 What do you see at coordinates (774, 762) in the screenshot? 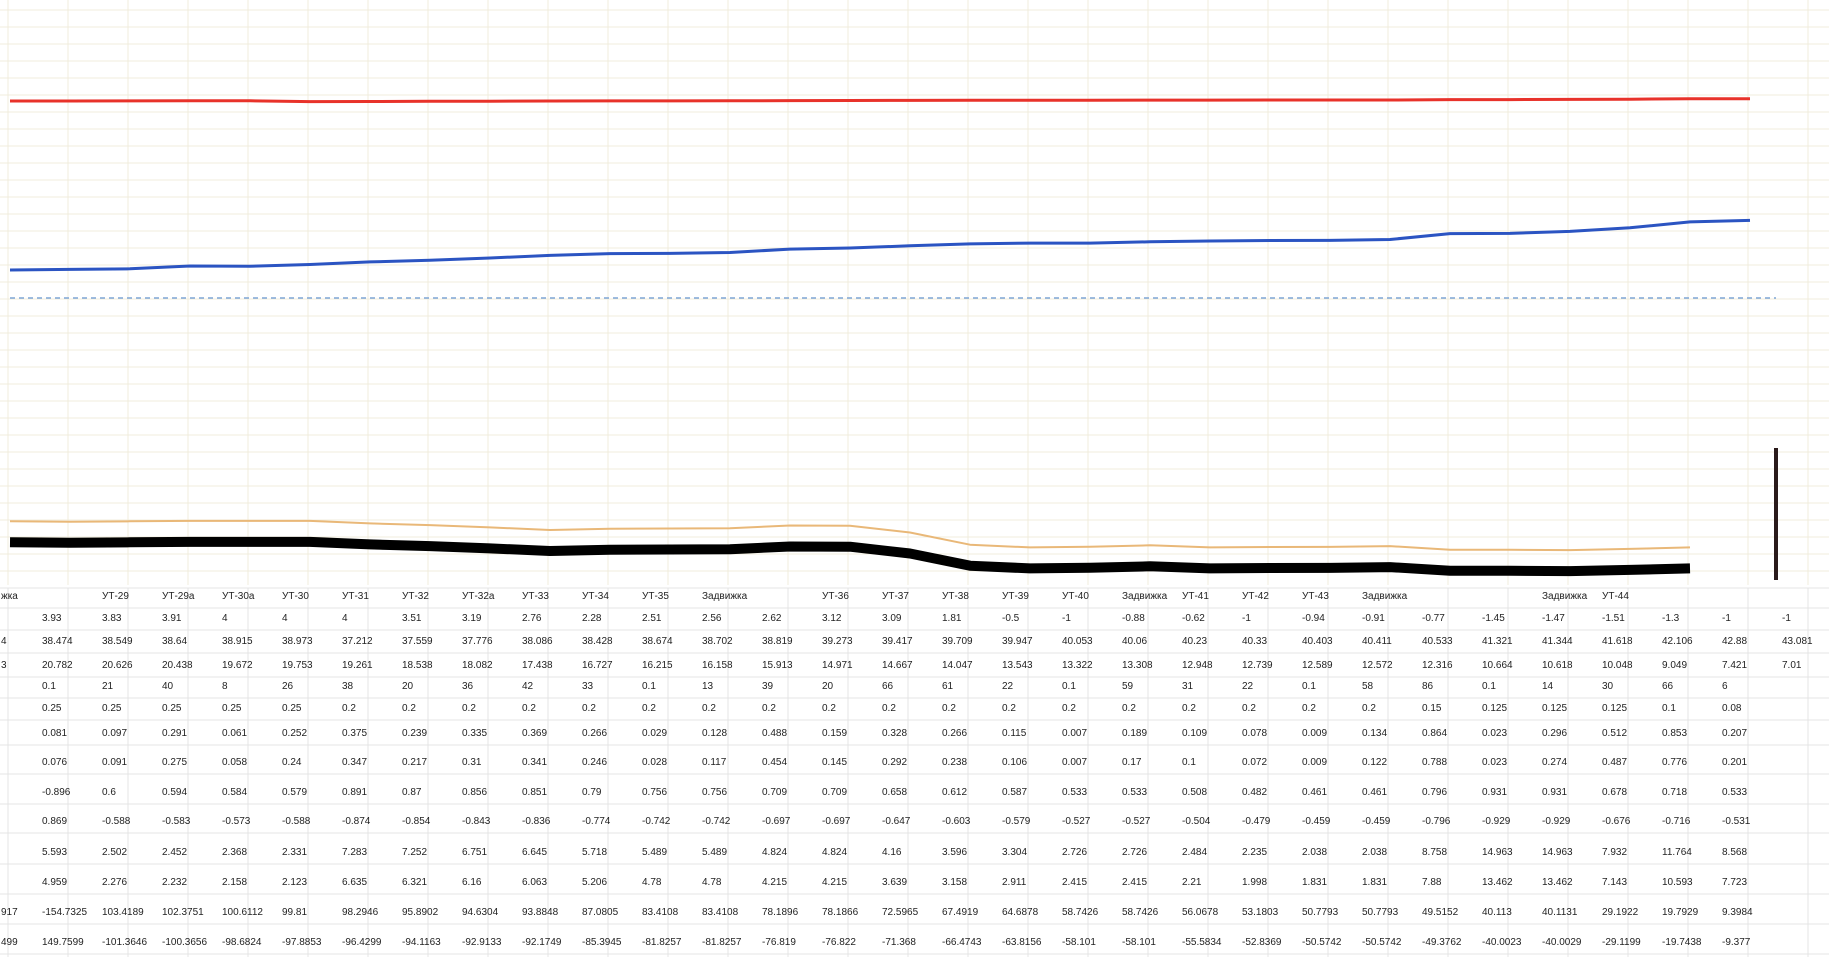
I see `table-cell: 0.454` at bounding box center [774, 762].